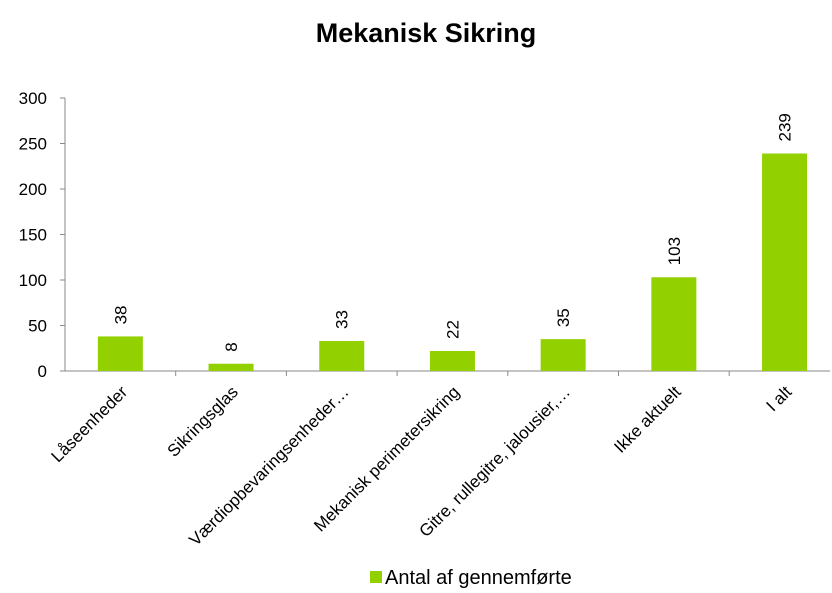  I want to click on data-label: 239, so click(785, 127).